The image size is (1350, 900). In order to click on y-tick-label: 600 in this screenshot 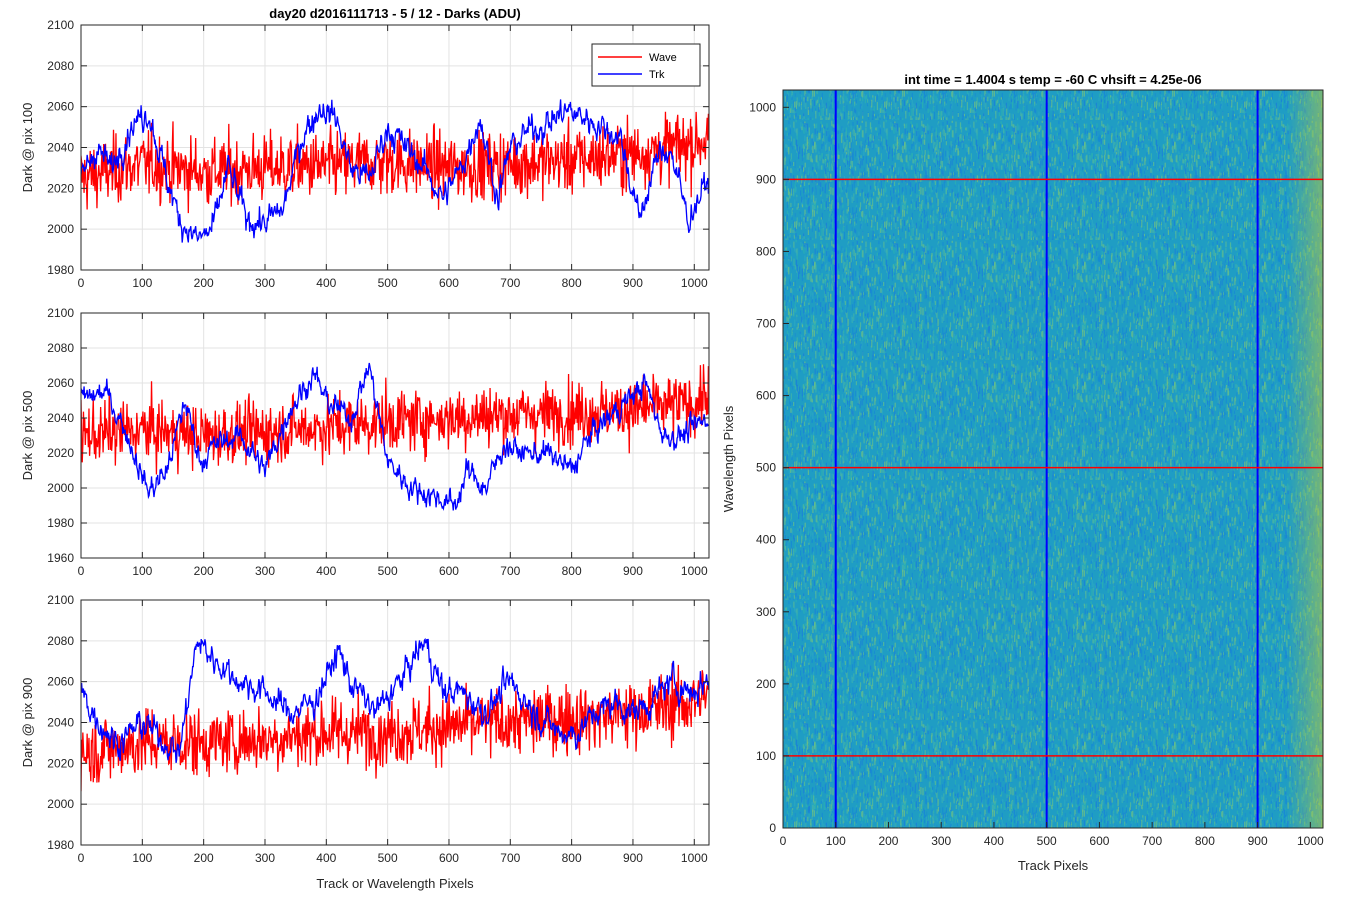, I will do `click(766, 396)`.